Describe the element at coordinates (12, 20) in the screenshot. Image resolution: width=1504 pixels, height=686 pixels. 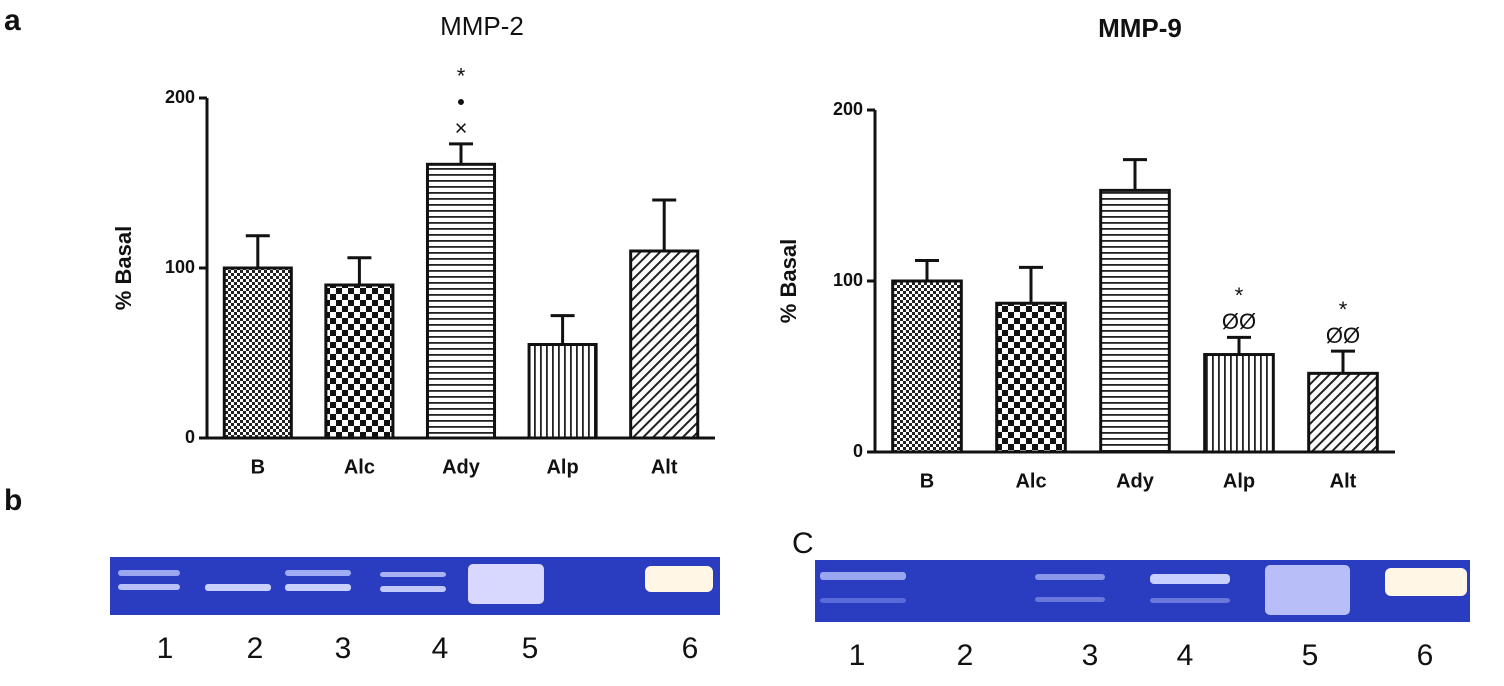
I see `panel-label: a` at that location.